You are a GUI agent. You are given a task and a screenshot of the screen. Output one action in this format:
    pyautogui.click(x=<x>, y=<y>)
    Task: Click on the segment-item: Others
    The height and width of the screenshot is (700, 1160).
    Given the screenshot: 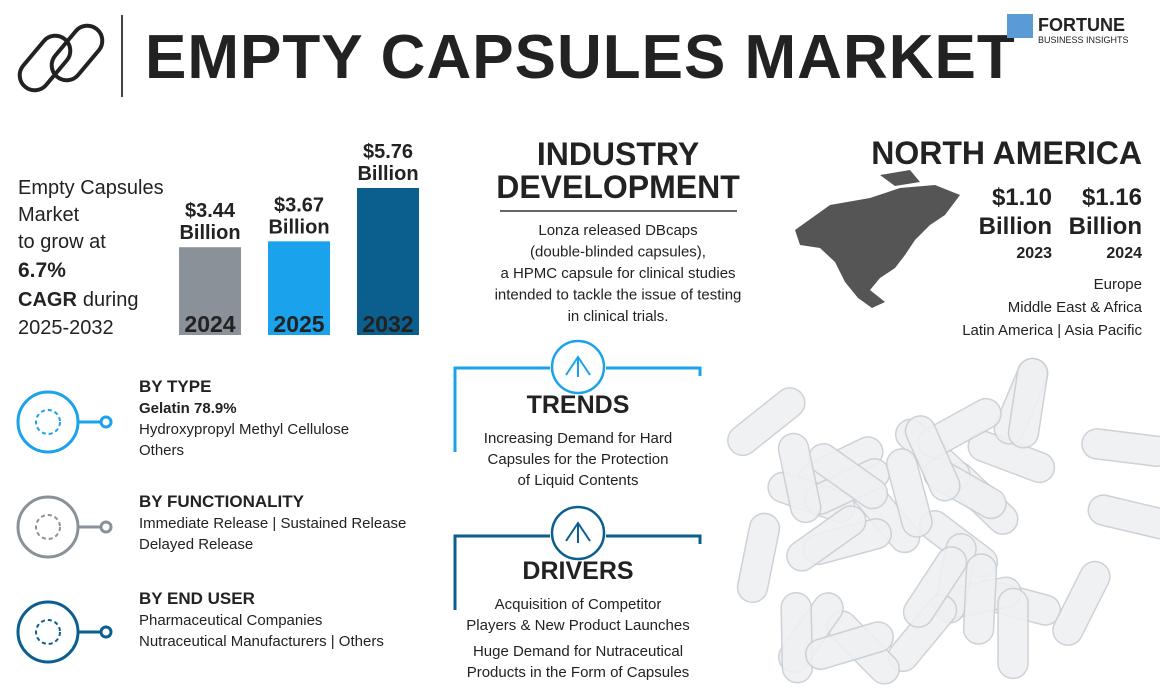 What is the action you would take?
    pyautogui.click(x=161, y=450)
    